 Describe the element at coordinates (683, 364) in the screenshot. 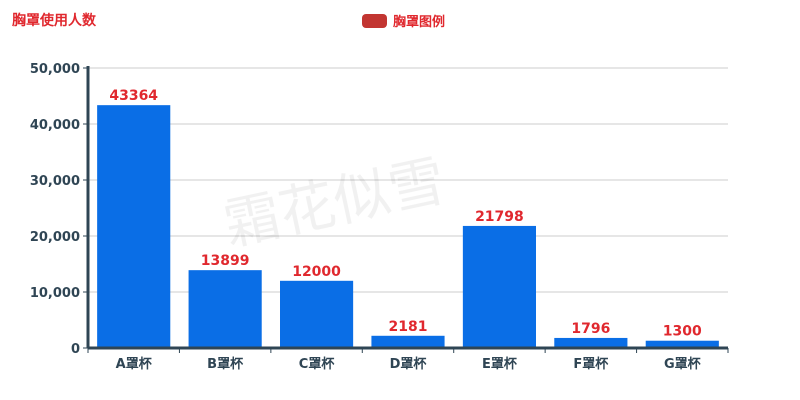

I see `x-tick-label: G罩杯` at that location.